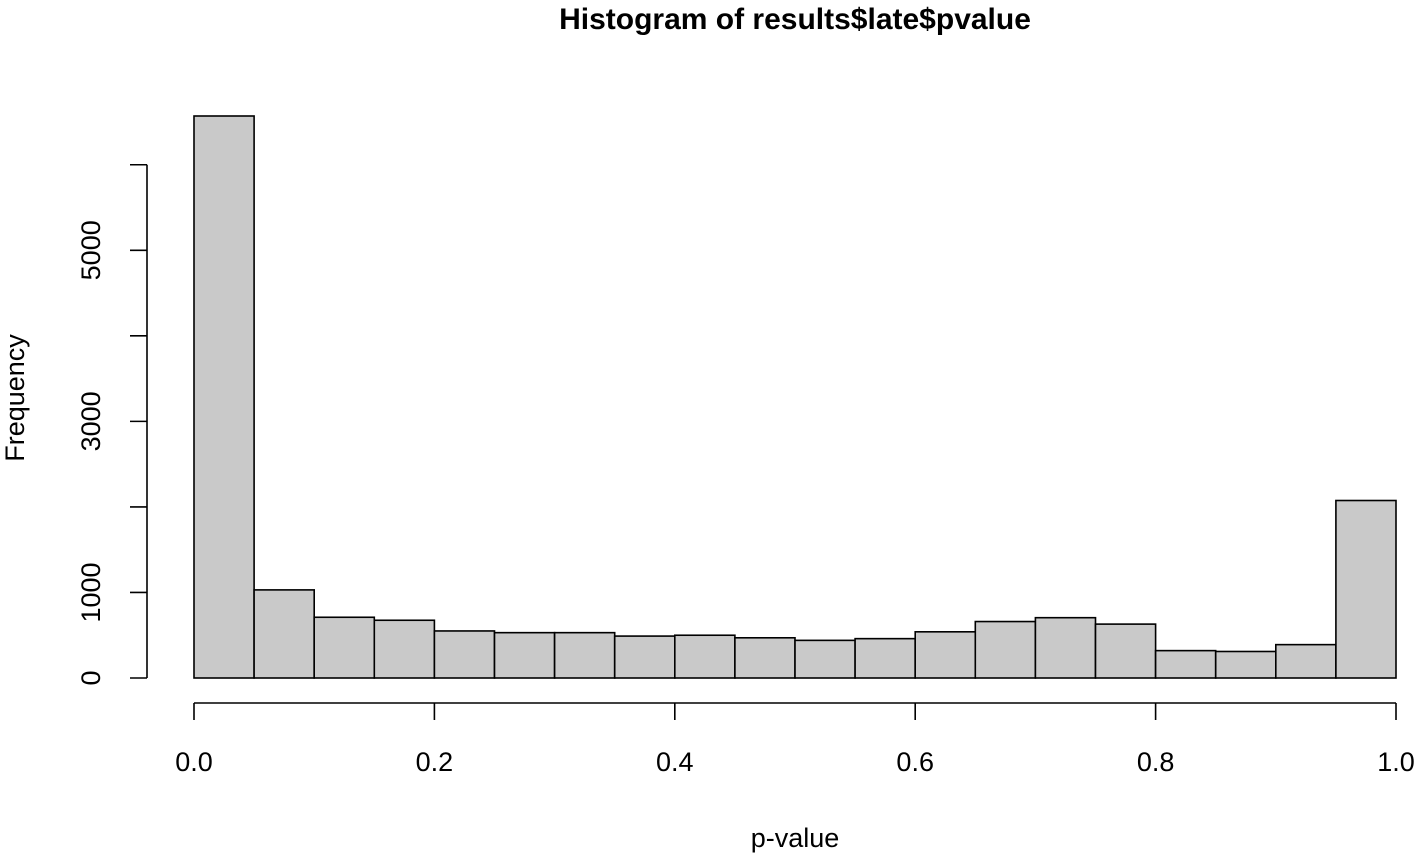  Describe the element at coordinates (91, 592) in the screenshot. I see `y-tick-label: 1000` at that location.